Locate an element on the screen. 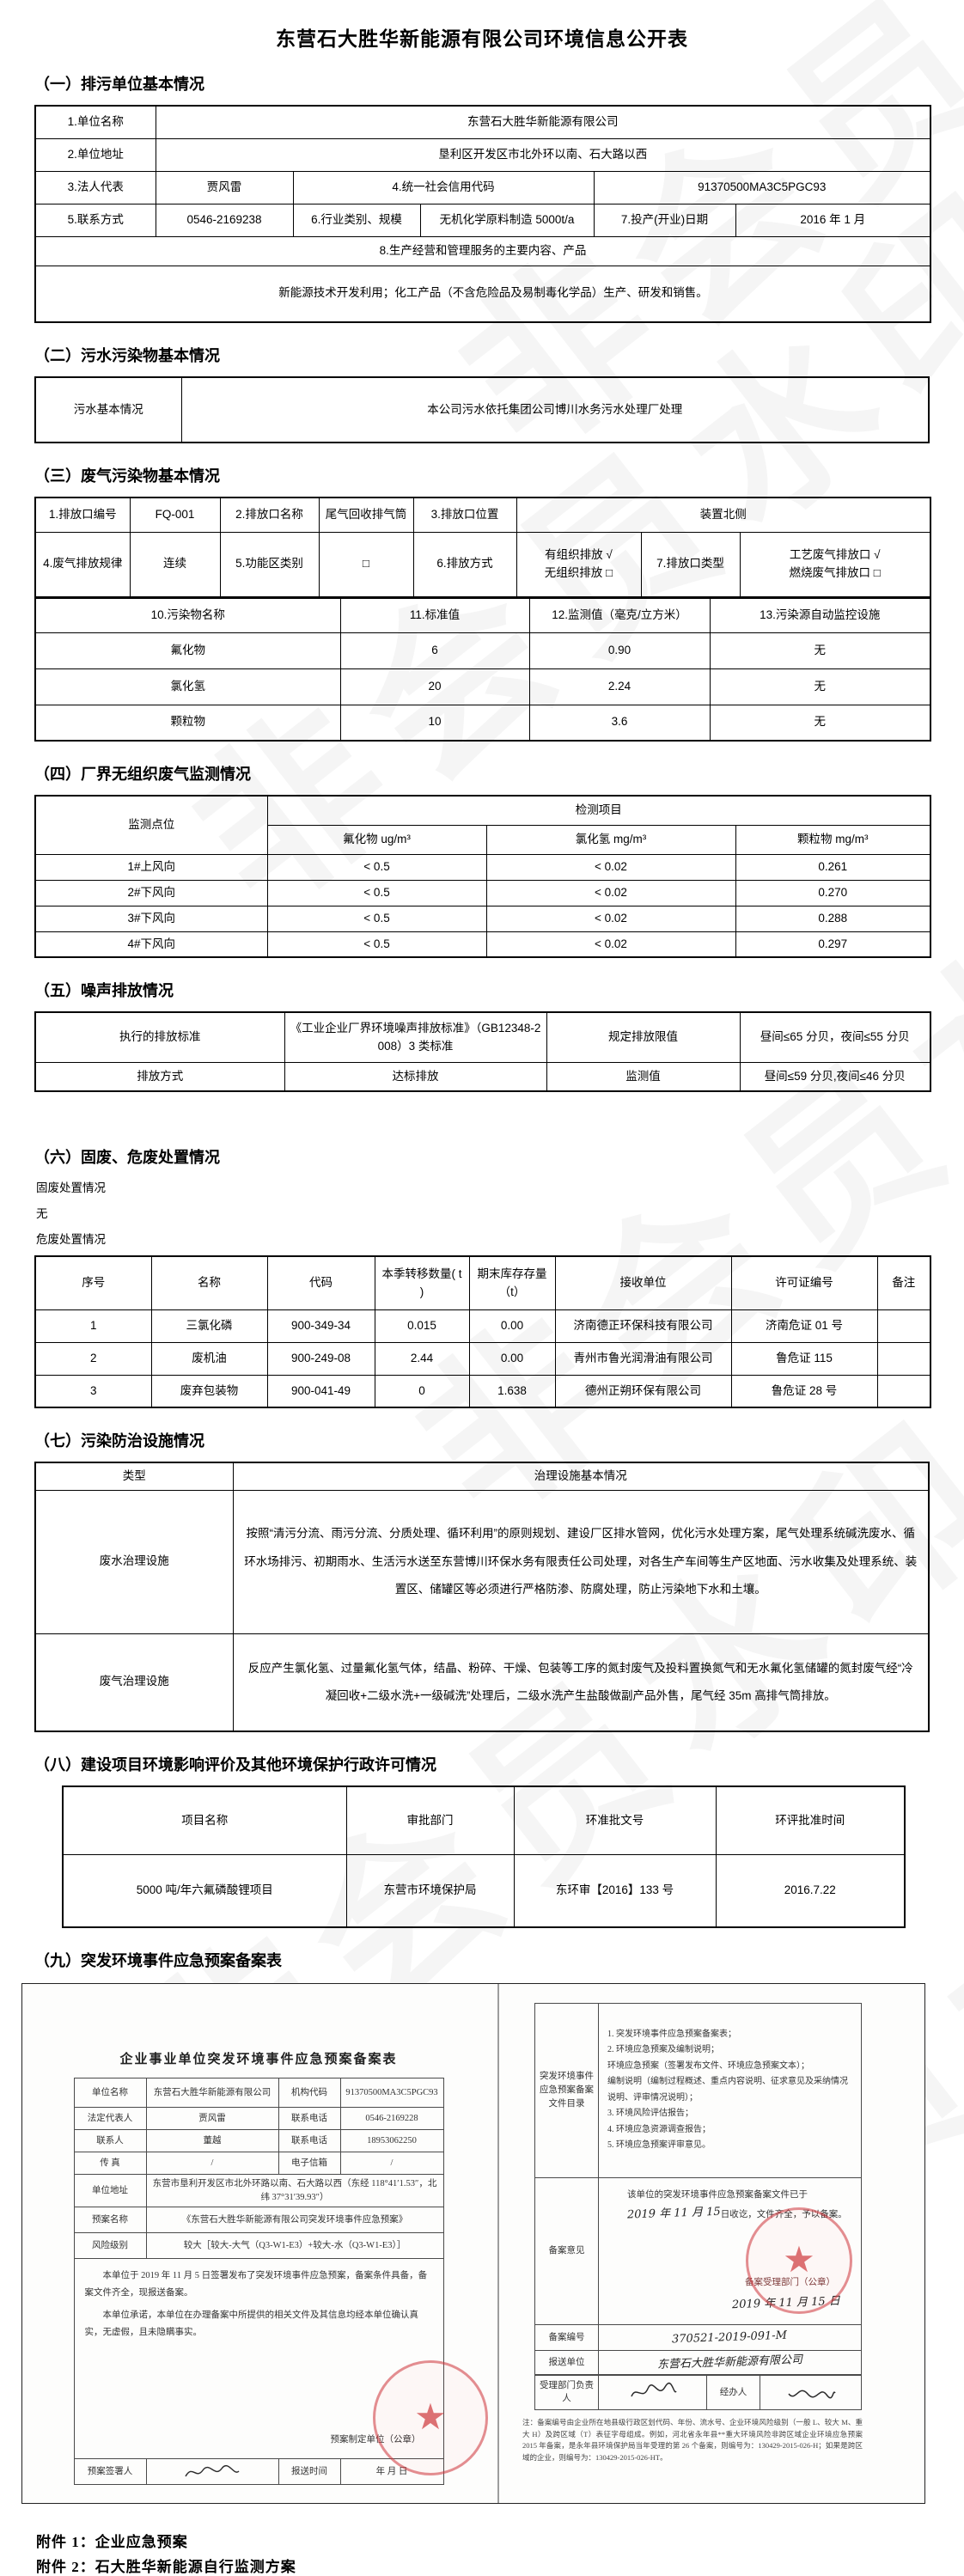 The width and height of the screenshot is (964, 2576). table-row: 颗粒物 10 3.6 无 is located at coordinates (482, 723).